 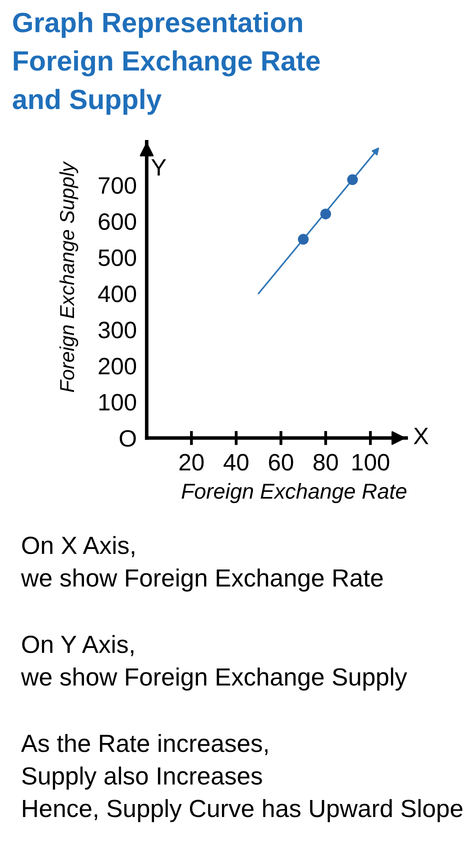 What do you see at coordinates (117, 257) in the screenshot?
I see `y-tick-label: 500` at bounding box center [117, 257].